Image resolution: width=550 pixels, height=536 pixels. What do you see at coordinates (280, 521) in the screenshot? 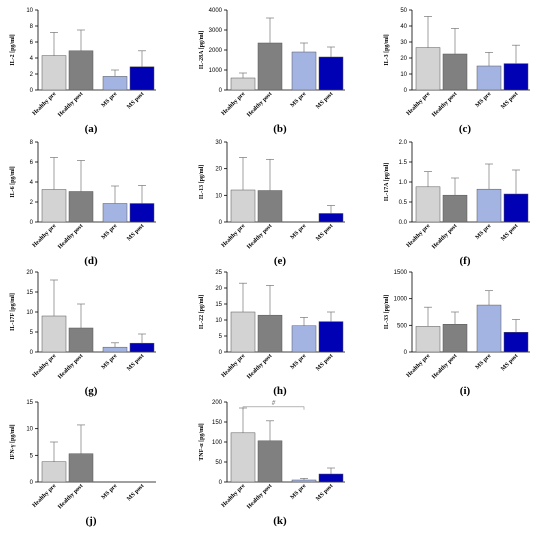
I see `panel-label: (k)` at bounding box center [280, 521].